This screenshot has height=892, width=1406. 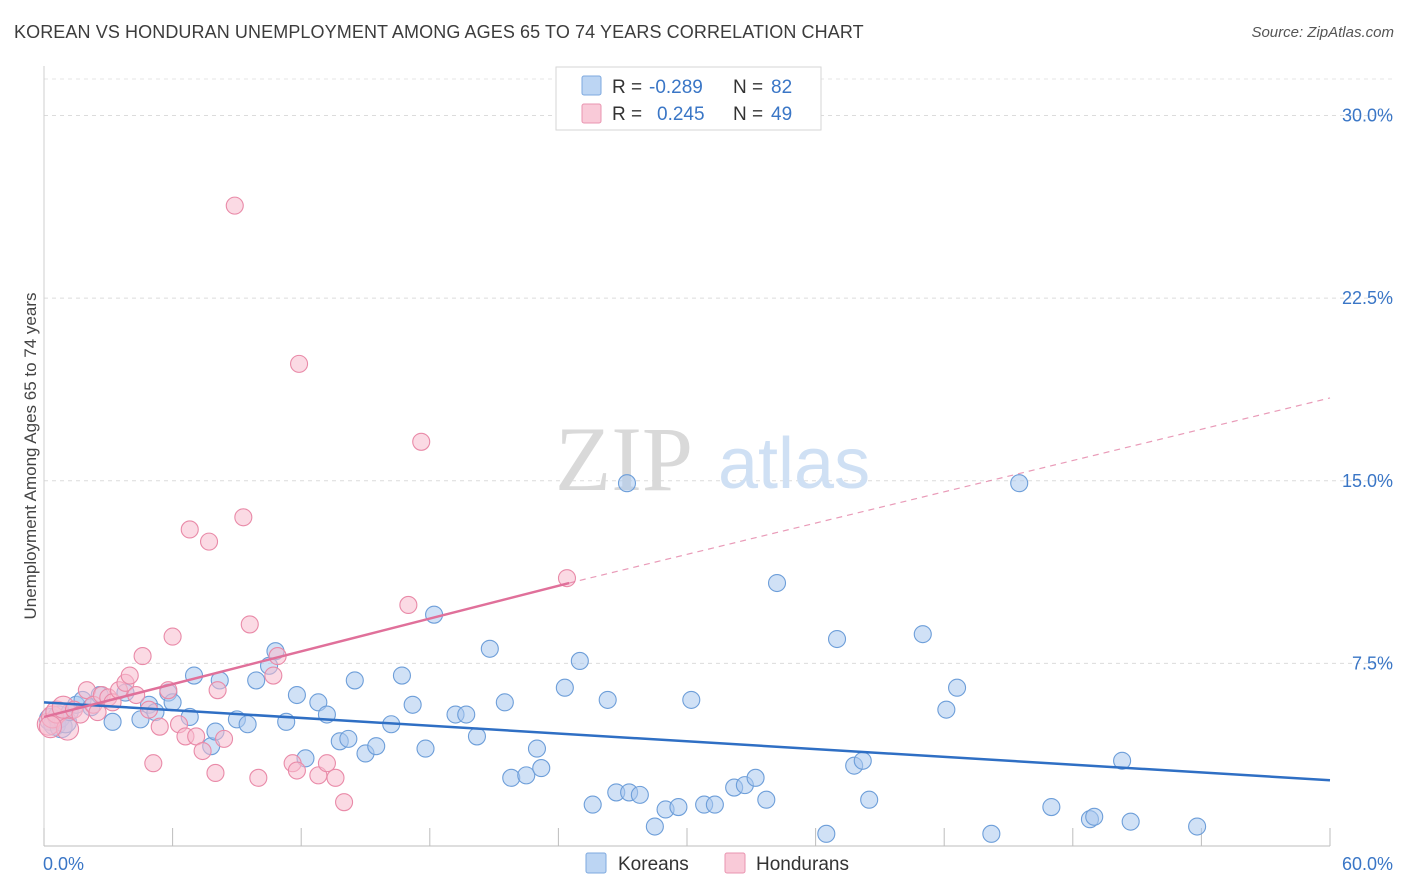 What do you see at coordinates (624, 459) in the screenshot?
I see `watermark-zip: ZIP` at bounding box center [624, 459].